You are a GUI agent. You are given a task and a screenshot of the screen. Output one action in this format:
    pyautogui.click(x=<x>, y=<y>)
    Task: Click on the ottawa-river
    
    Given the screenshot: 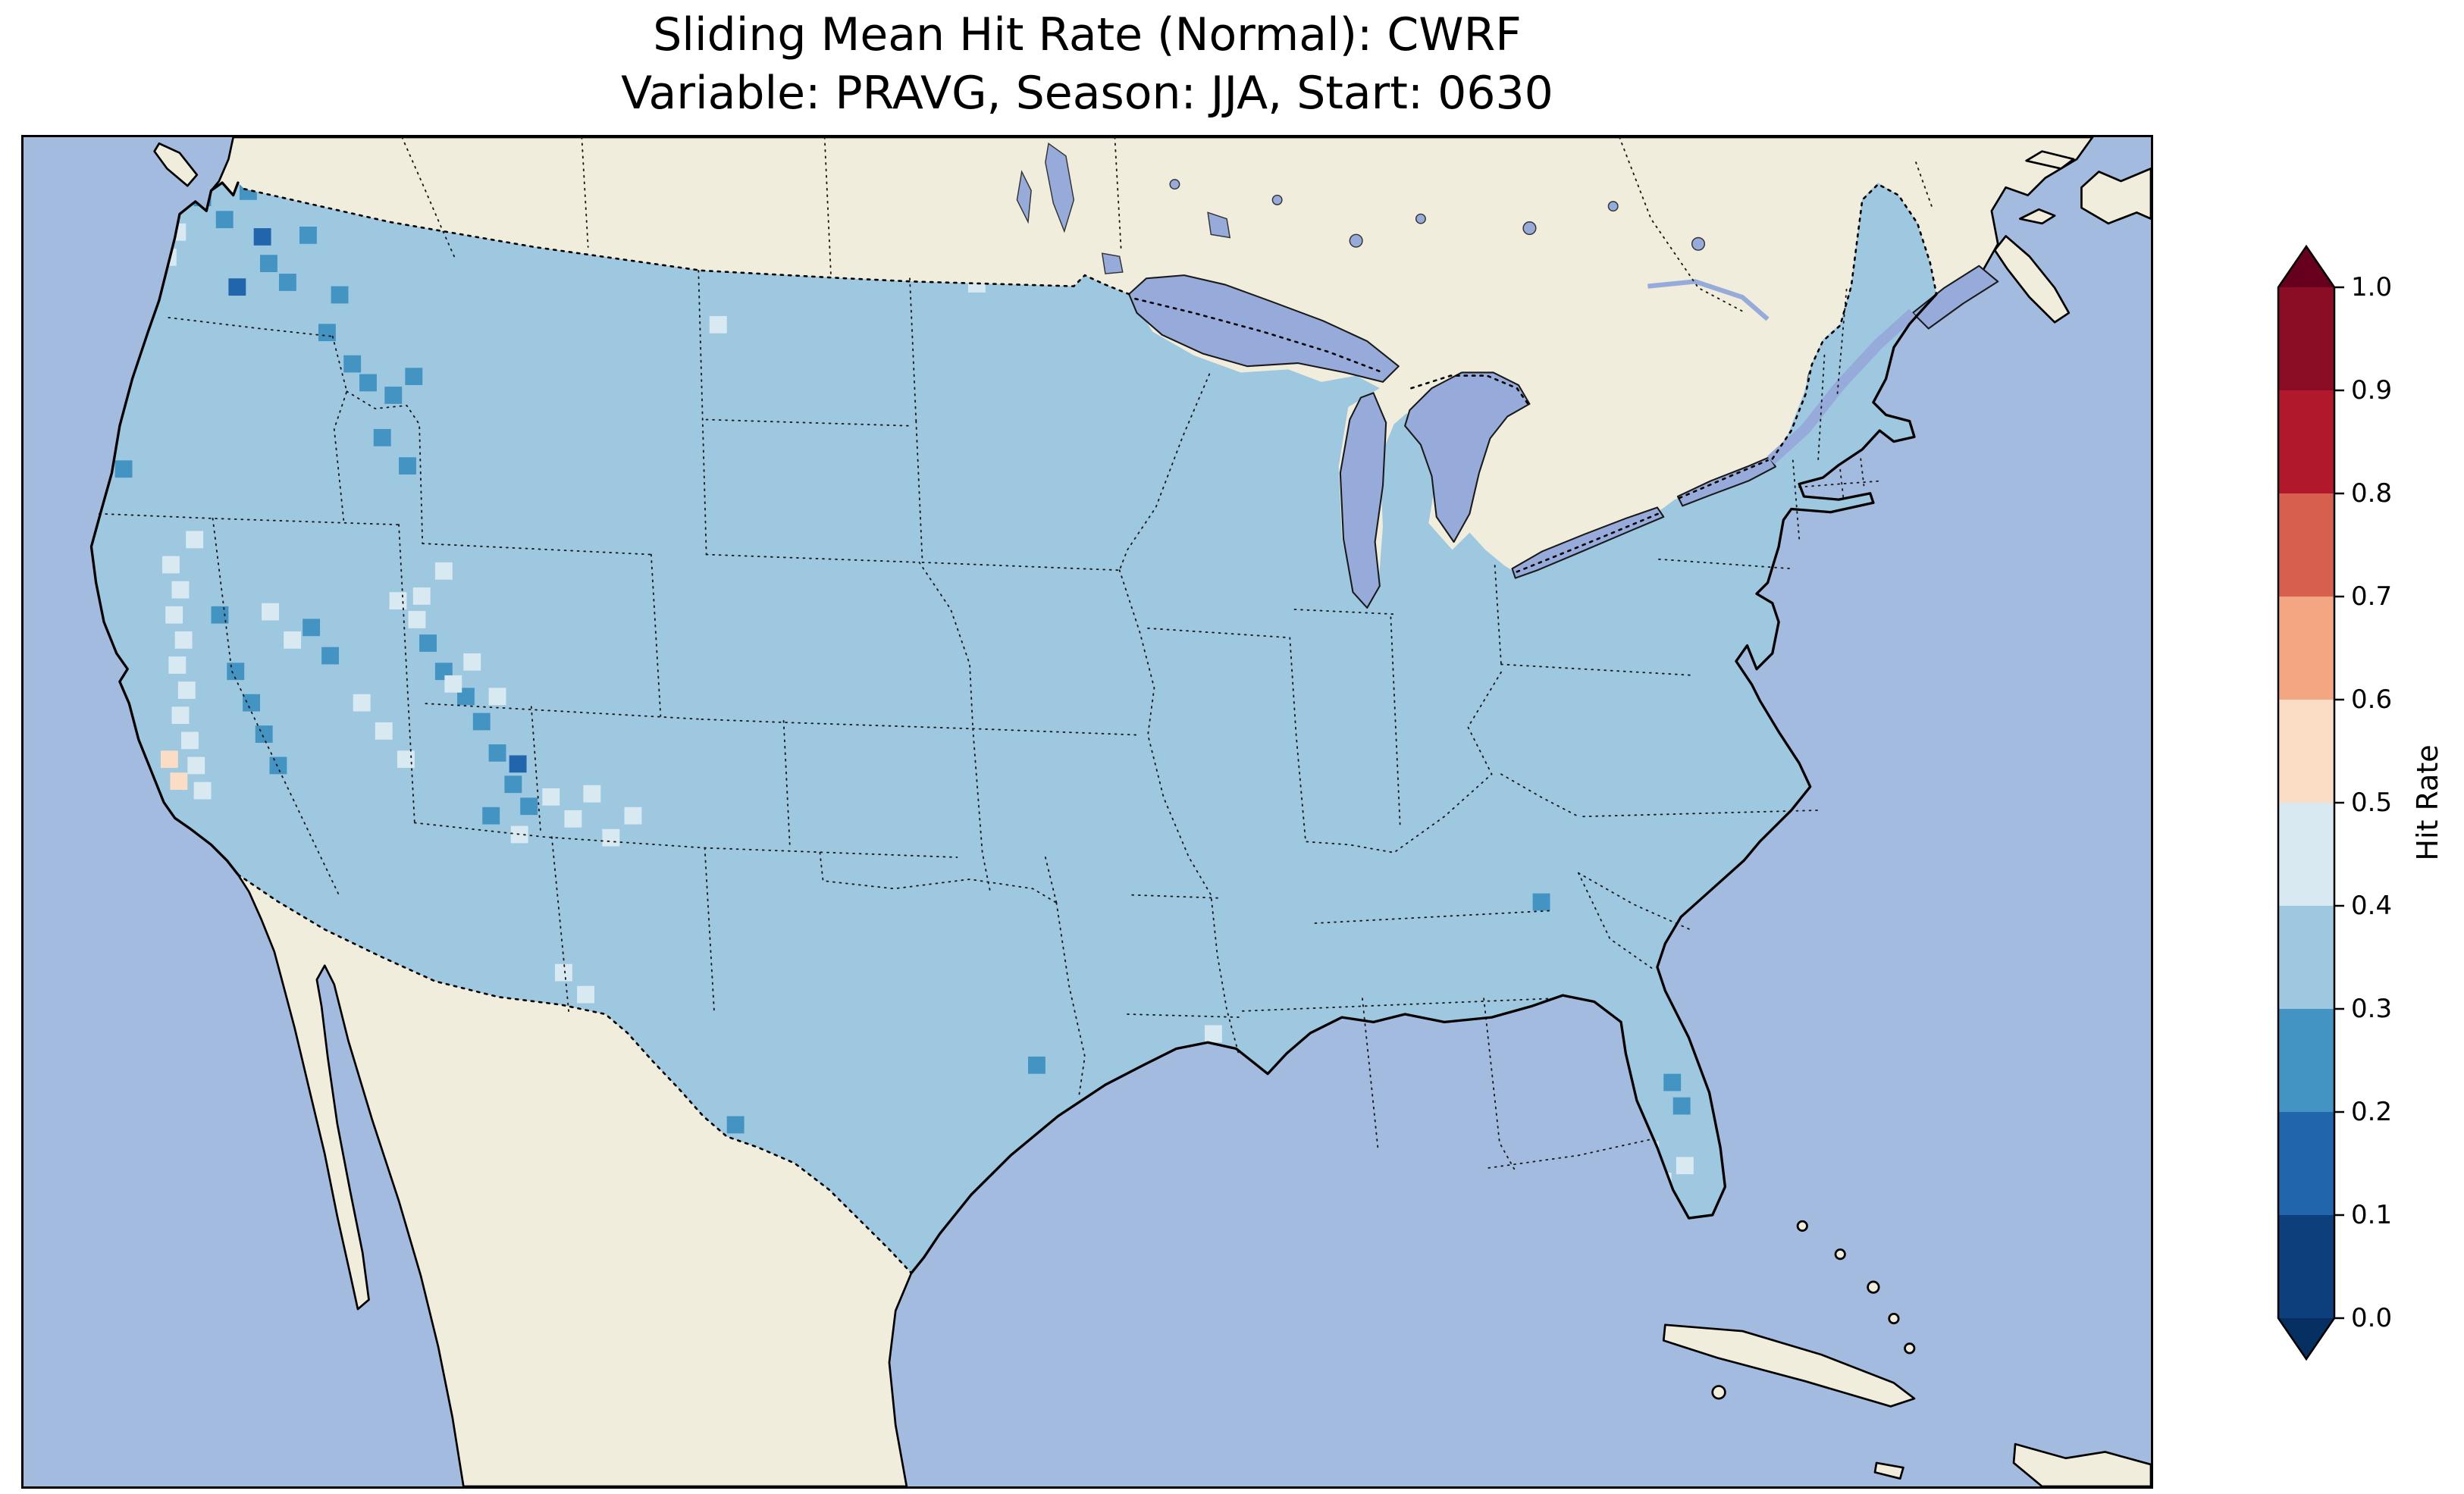 What is the action you would take?
    pyautogui.click(x=1708, y=300)
    